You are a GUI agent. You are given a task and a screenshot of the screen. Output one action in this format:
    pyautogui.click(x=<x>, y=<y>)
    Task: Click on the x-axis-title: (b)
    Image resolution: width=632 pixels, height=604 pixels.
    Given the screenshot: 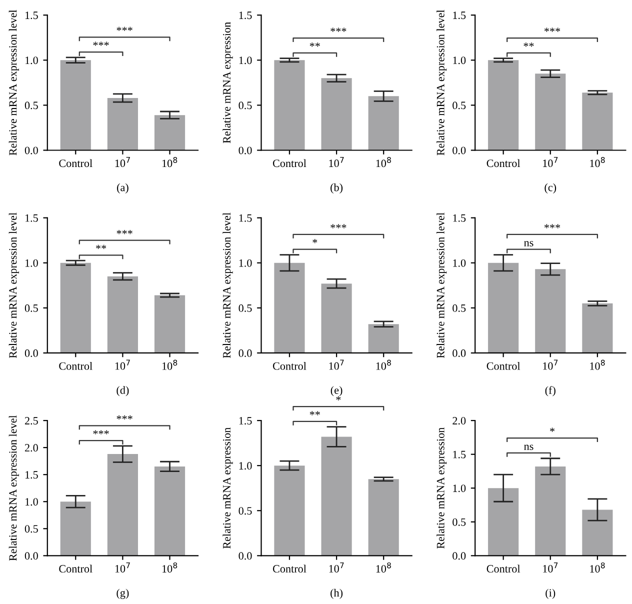 What is the action you would take?
    pyautogui.click(x=336, y=188)
    